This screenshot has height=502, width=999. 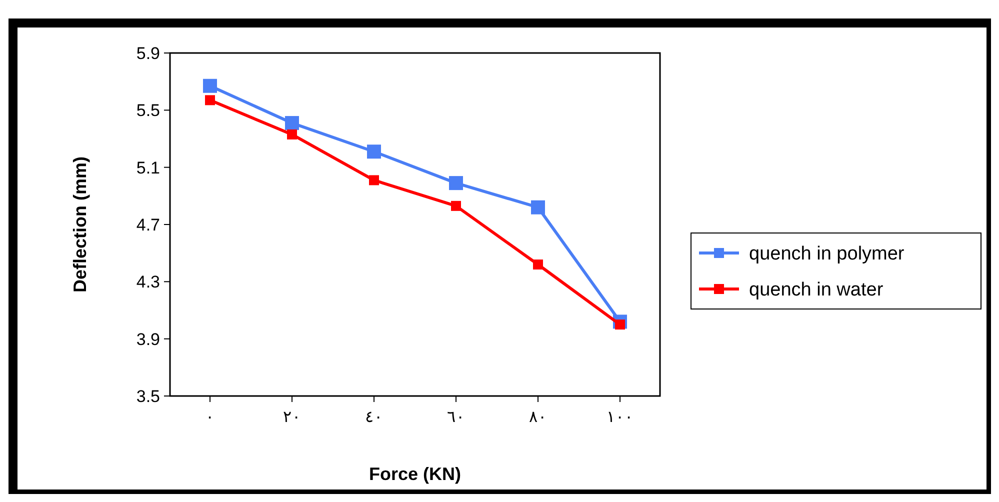 I want to click on x-tick-label: ١٠٠, so click(x=620, y=417).